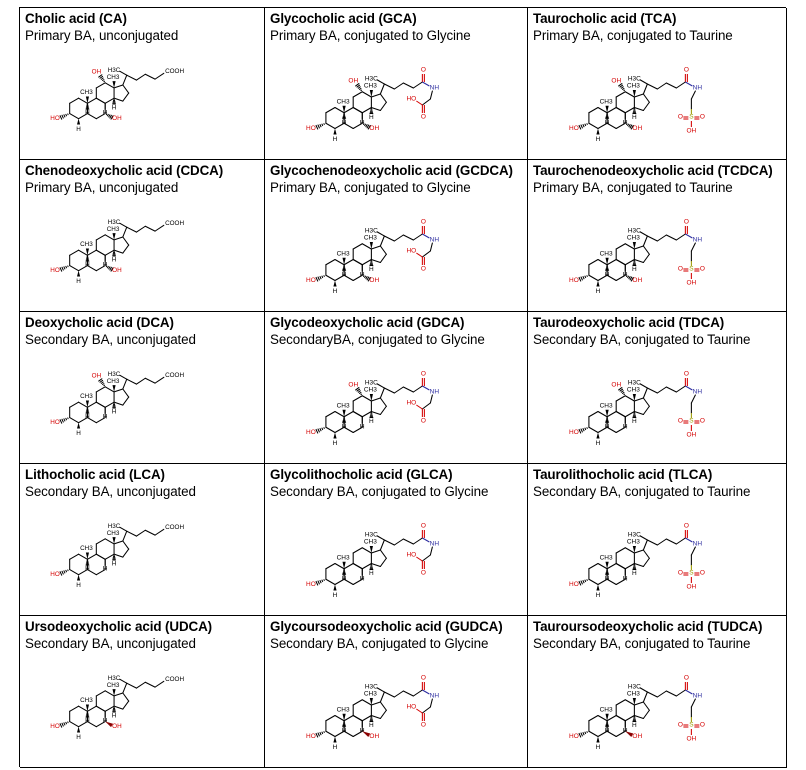  What do you see at coordinates (689, 692) in the screenshot?
I see `amide-bond` at bounding box center [689, 692].